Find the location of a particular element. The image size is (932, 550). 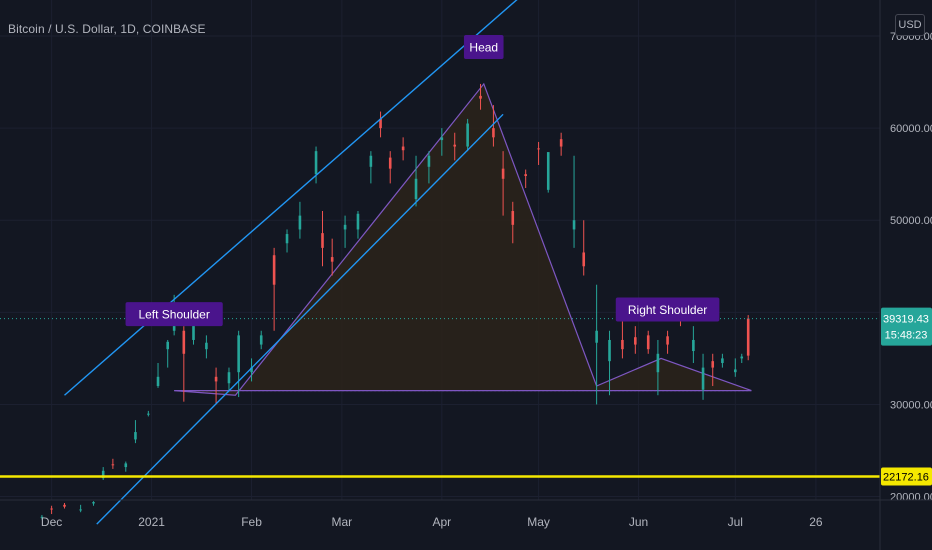

left-shoulder-label: Left Shoulder is located at coordinates (174, 314).